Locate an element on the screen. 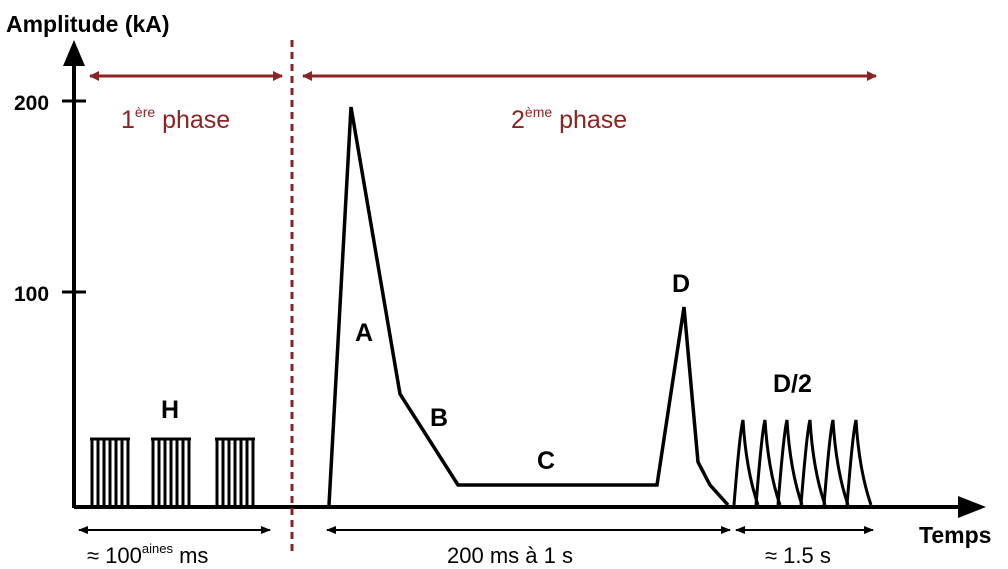 This screenshot has width=1008, height=569. y-axis-arrowhead is located at coordinates (74, 53).